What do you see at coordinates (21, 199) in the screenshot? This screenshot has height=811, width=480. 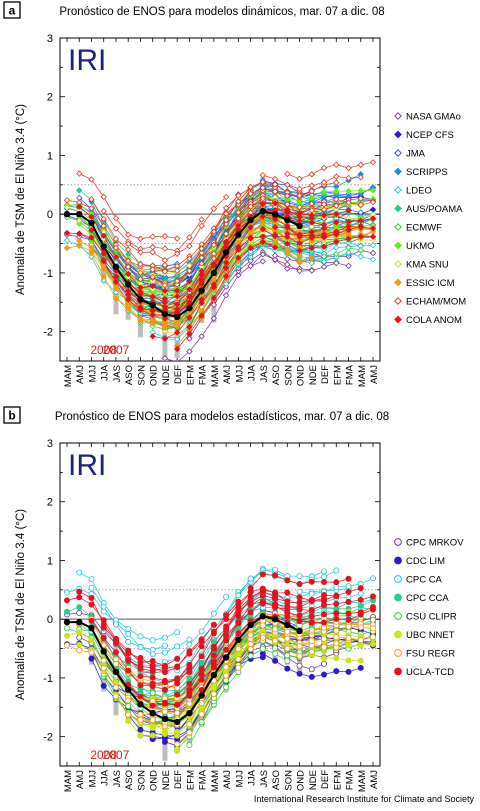 I see `y-axis-label: Anomalía de TSM de El Niño 3.4 (°C)` at bounding box center [21, 199].